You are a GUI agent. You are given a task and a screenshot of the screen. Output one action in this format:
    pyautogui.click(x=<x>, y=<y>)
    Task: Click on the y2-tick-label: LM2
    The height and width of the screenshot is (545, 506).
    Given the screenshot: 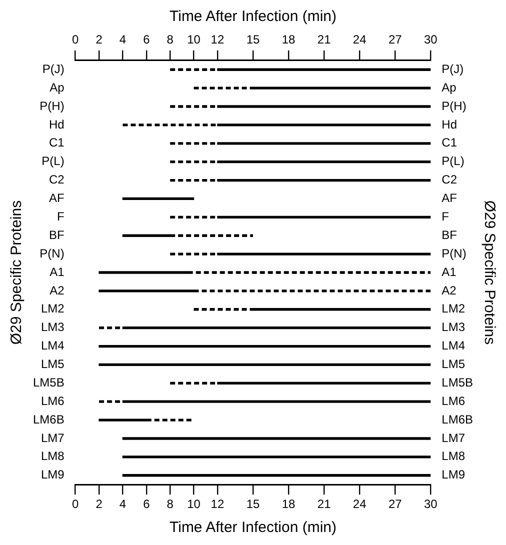 What is the action you would take?
    pyautogui.click(x=53, y=309)
    